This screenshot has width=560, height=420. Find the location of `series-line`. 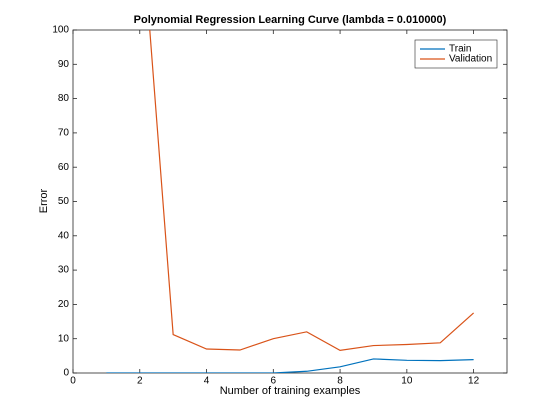

series-line is located at coordinates (290, 365).